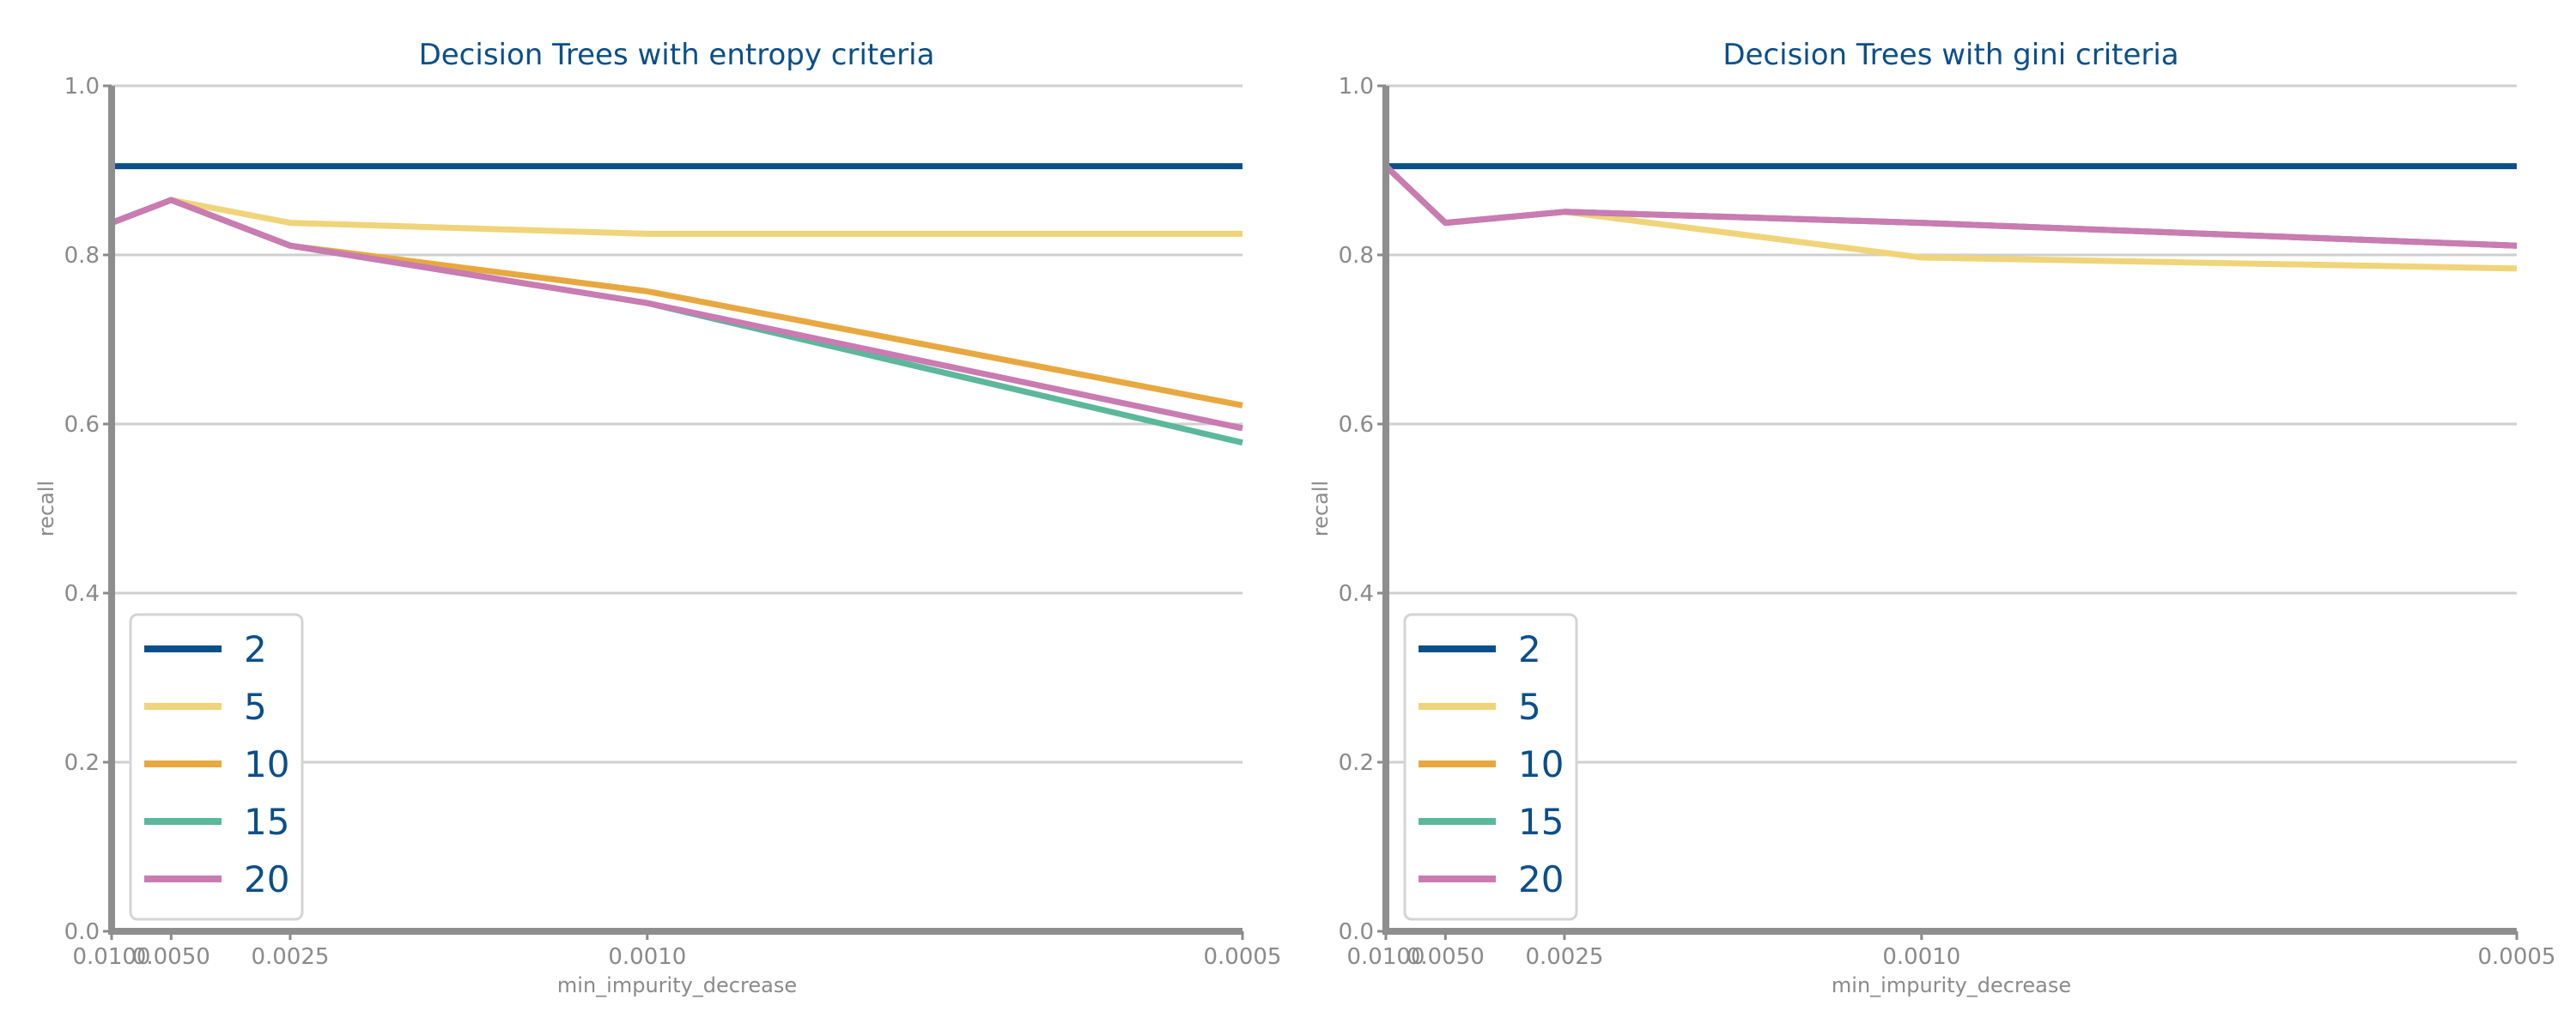 The height and width of the screenshot is (1030, 2576). Describe the element at coordinates (1950, 55) in the screenshot. I see `chart-title: Decision Trees with gini criteria` at that location.